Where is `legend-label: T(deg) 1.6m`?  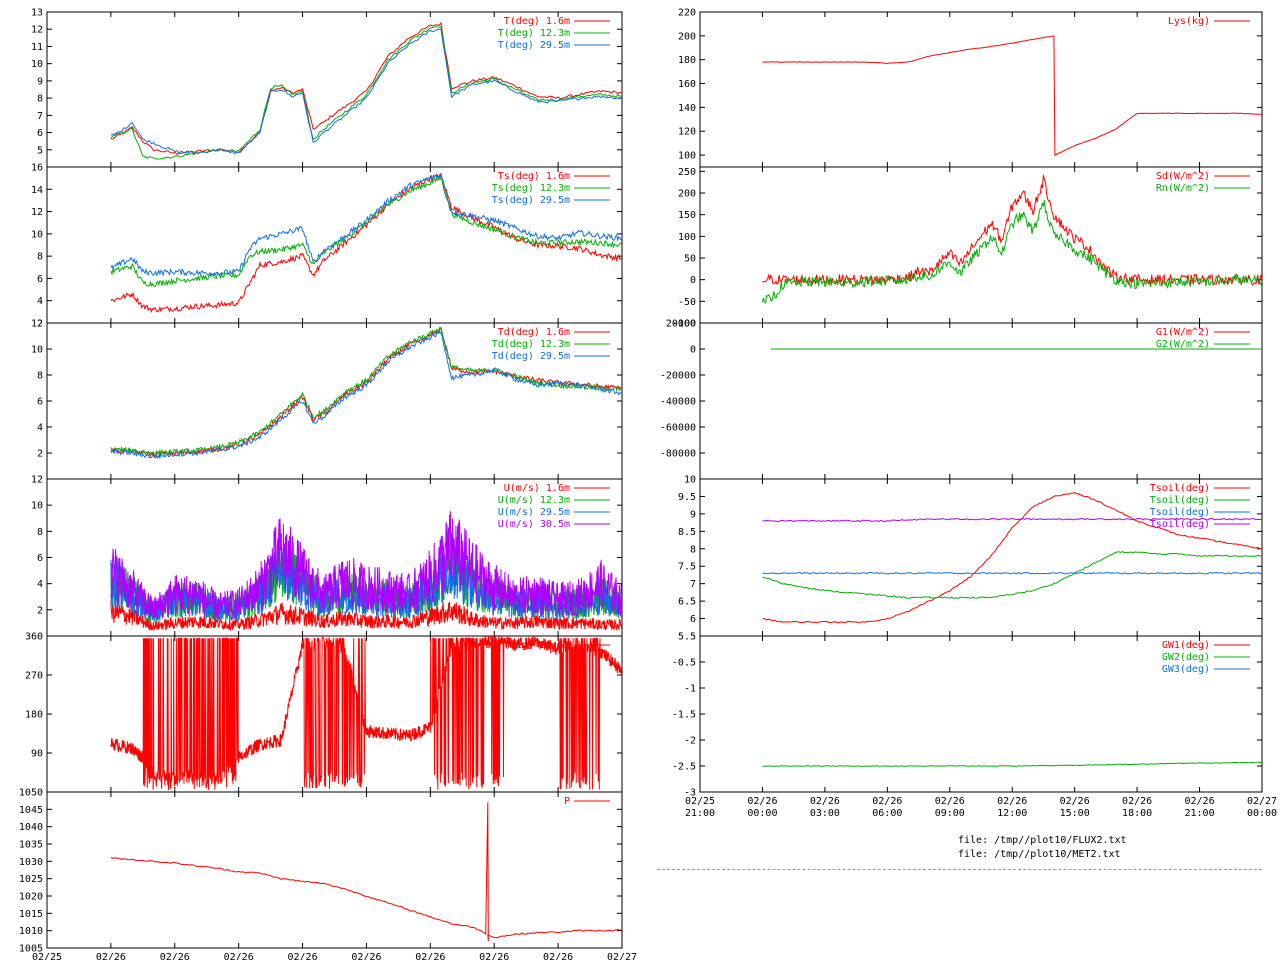 legend-label: T(deg) 1.6m is located at coordinates (537, 21).